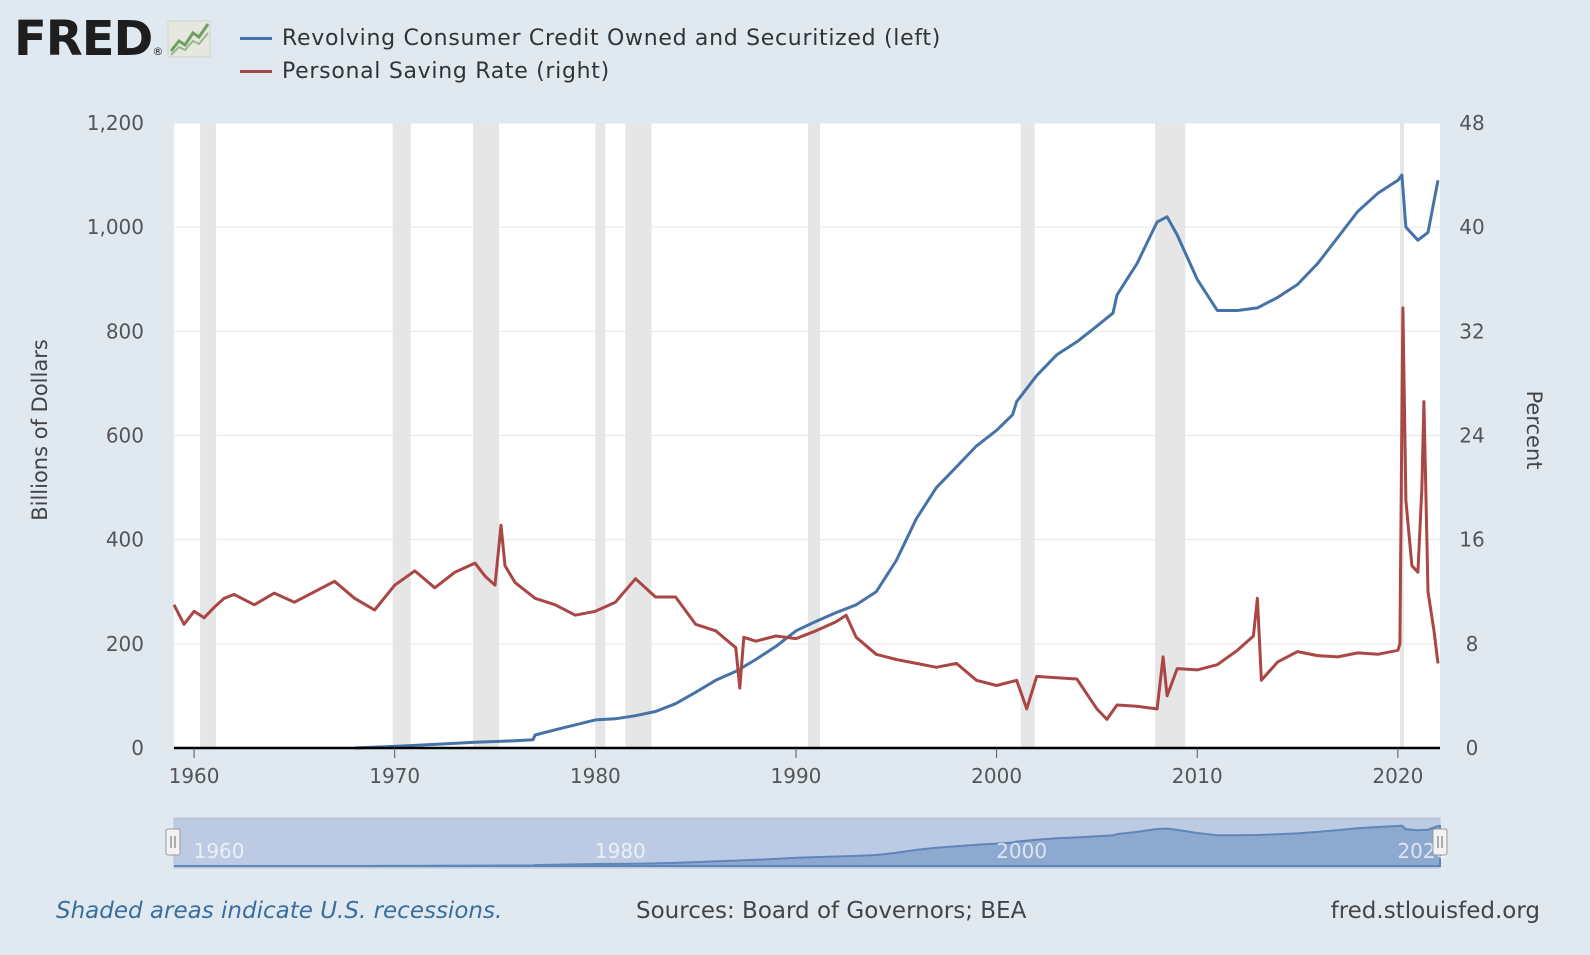 This screenshot has width=1590, height=955. I want to click on fred-chart-icon, so click(189, 39).